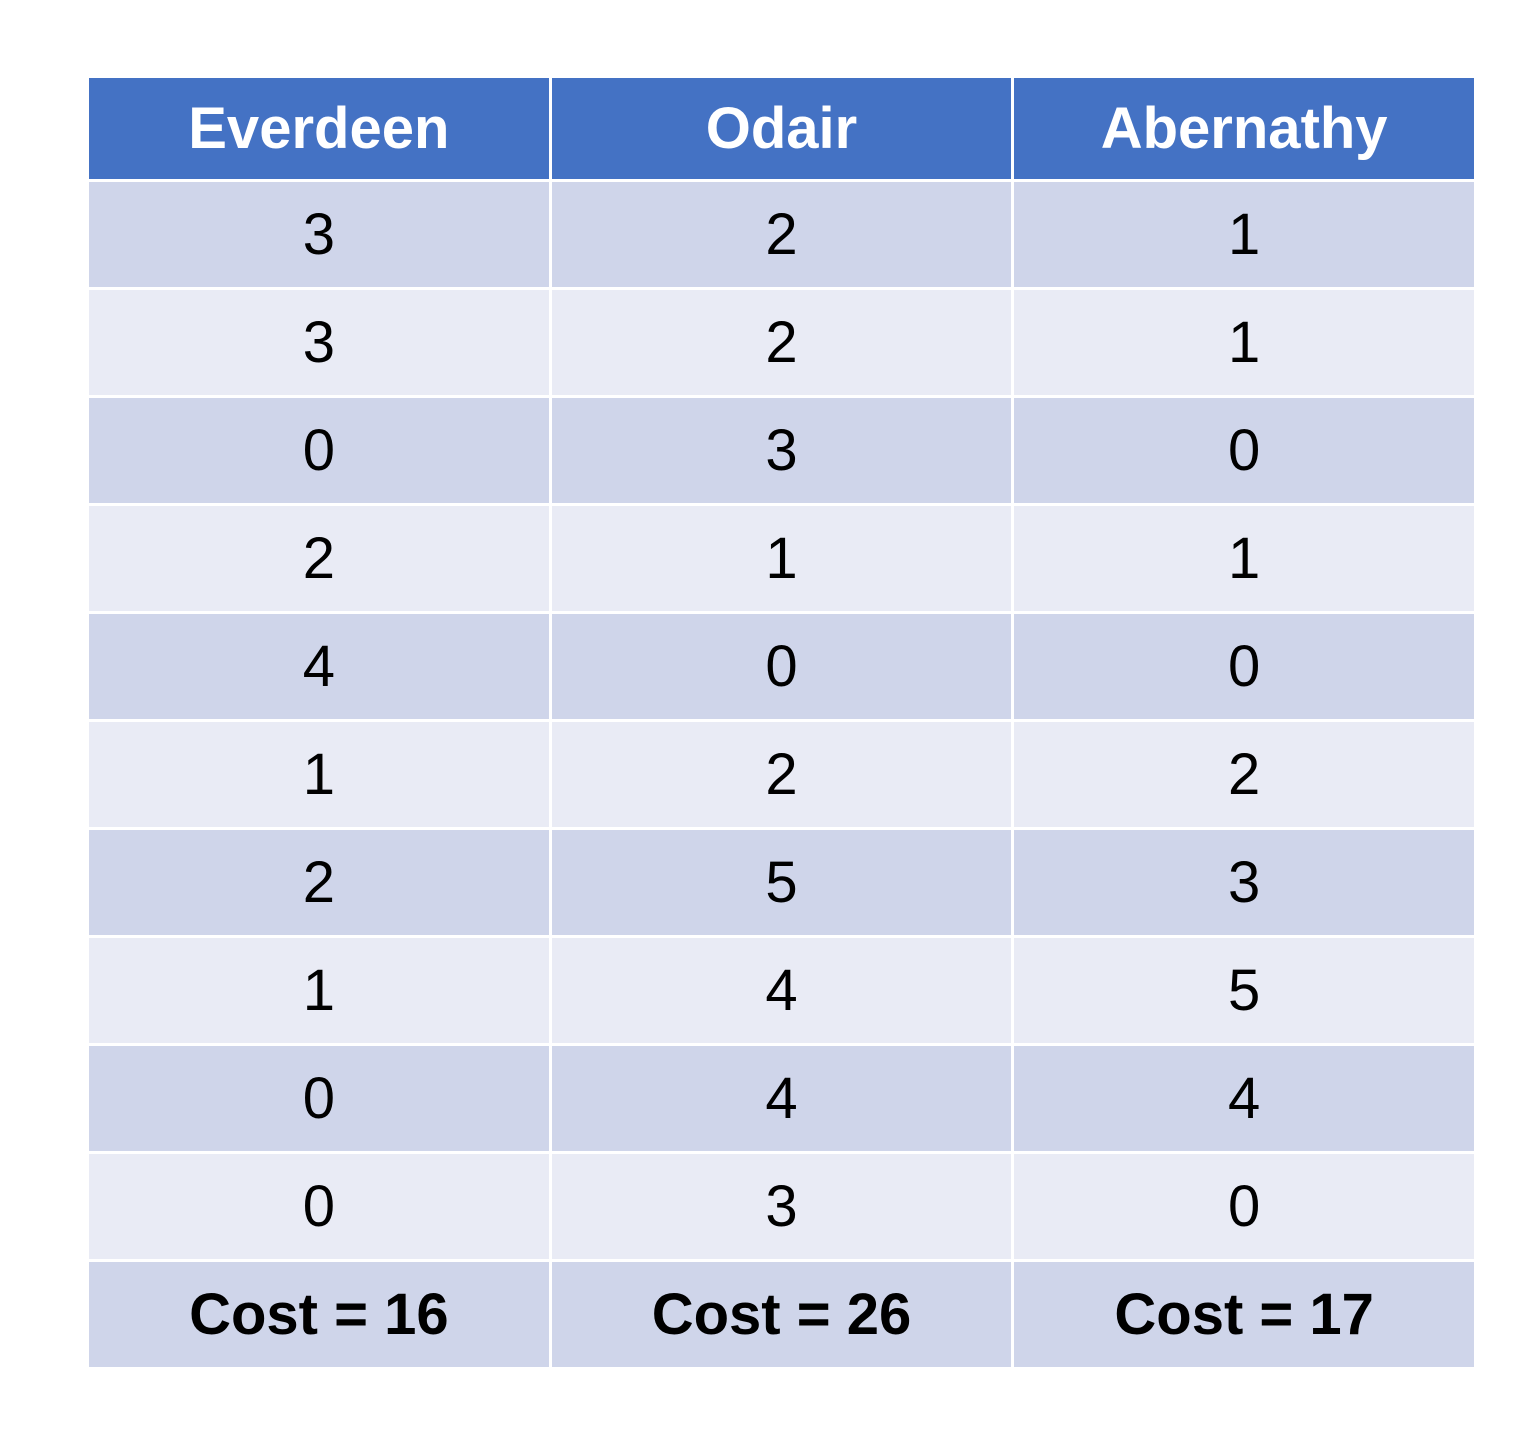 This screenshot has height=1446, width=1515. I want to click on total-cost-odair: Cost = 26, so click(781, 1314).